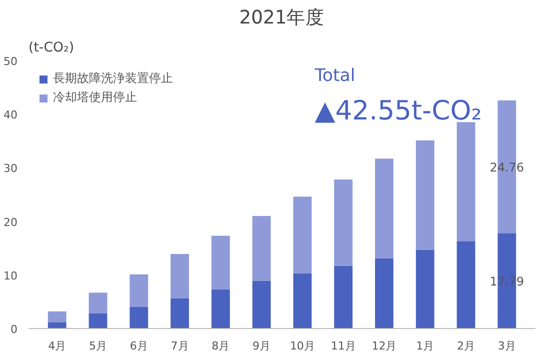 This screenshot has height=355, width=540. Describe the element at coordinates (465, 346) in the screenshot. I see `x-tick-label: 2月` at that location.